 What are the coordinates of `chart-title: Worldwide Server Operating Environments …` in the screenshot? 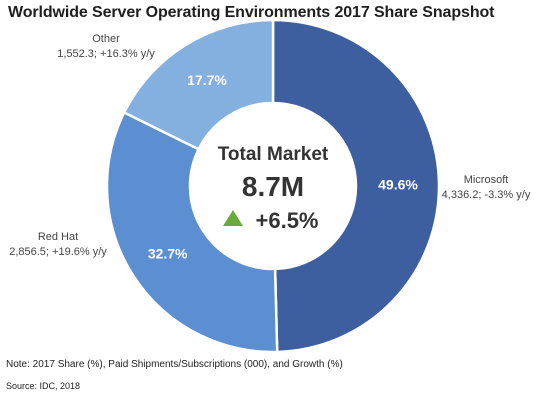 It's located at (251, 12).